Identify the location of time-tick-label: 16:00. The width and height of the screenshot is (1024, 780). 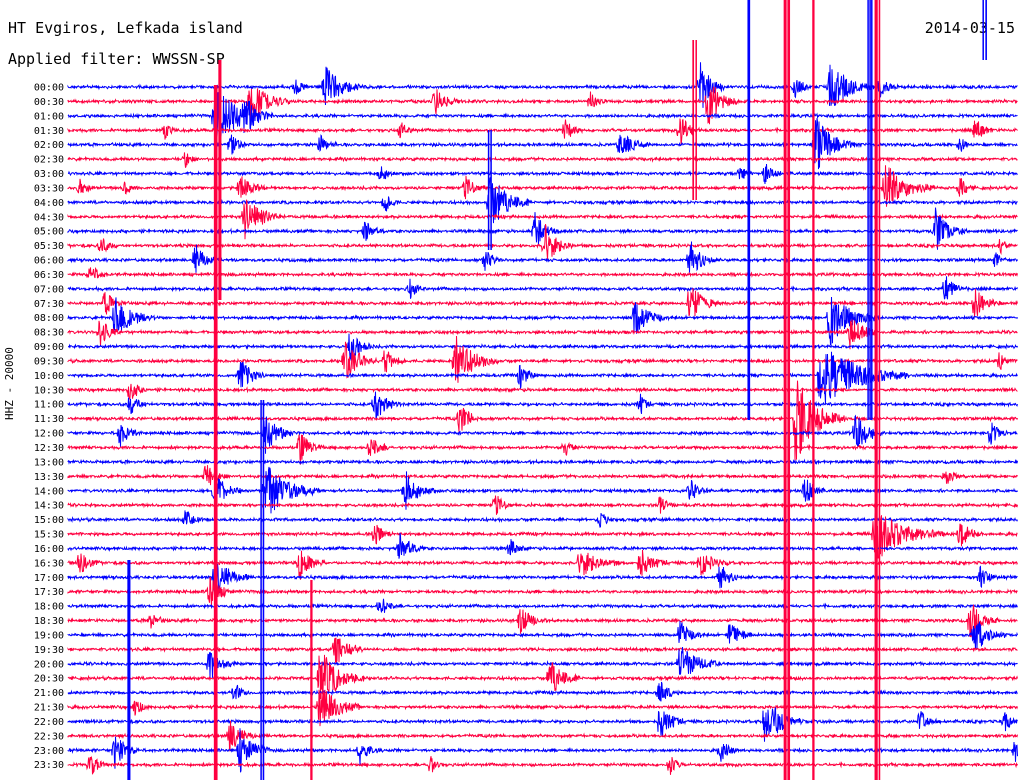
(49, 549).